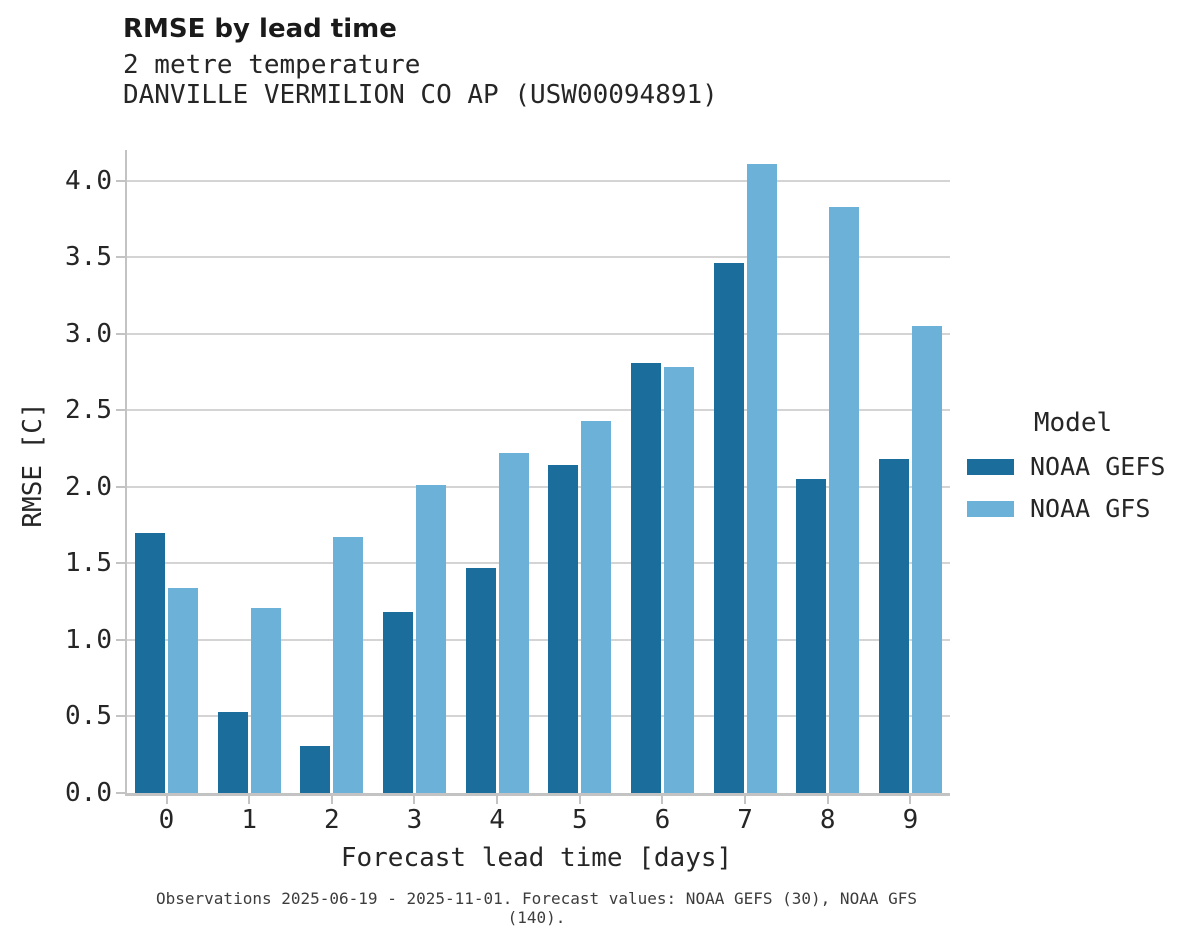 The width and height of the screenshot is (1188, 928). I want to click on x-tick-label: 7, so click(745, 820).